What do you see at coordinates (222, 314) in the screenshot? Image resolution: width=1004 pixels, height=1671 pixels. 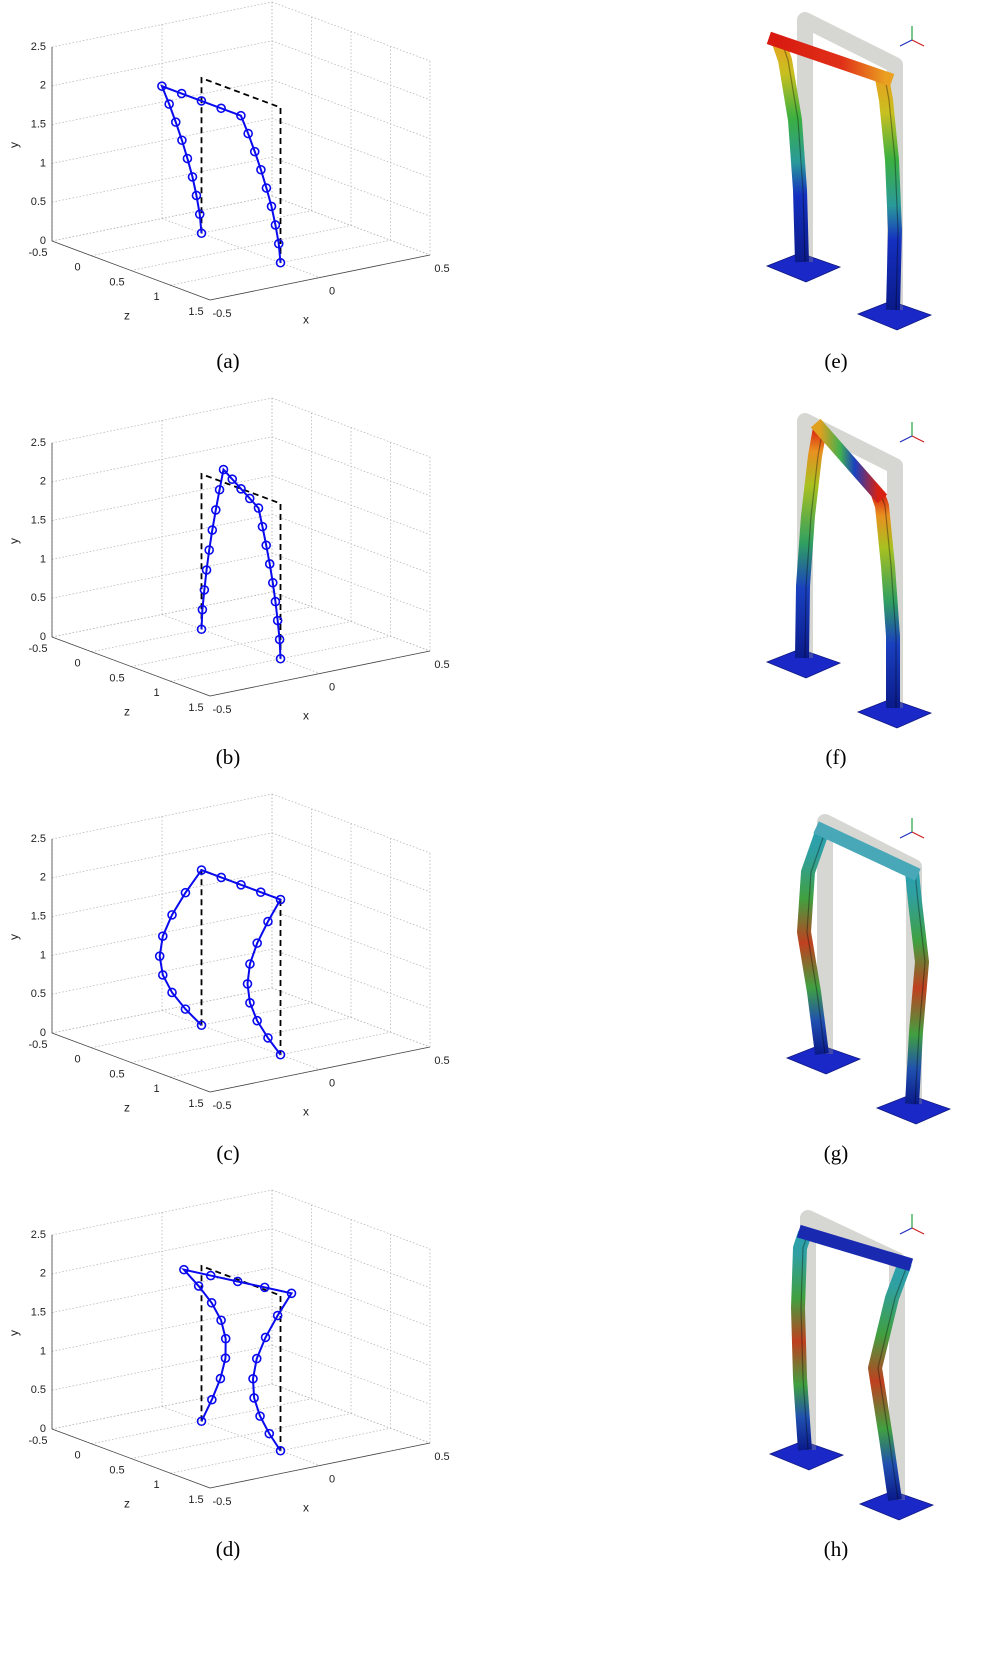 I see `x-tick-label: -0.5` at bounding box center [222, 314].